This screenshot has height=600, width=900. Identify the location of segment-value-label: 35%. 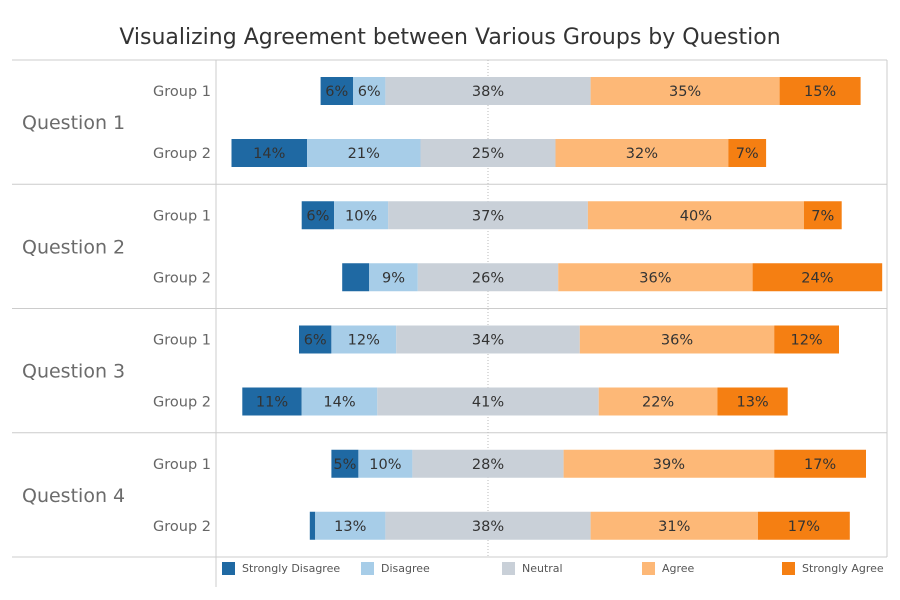
(685, 92).